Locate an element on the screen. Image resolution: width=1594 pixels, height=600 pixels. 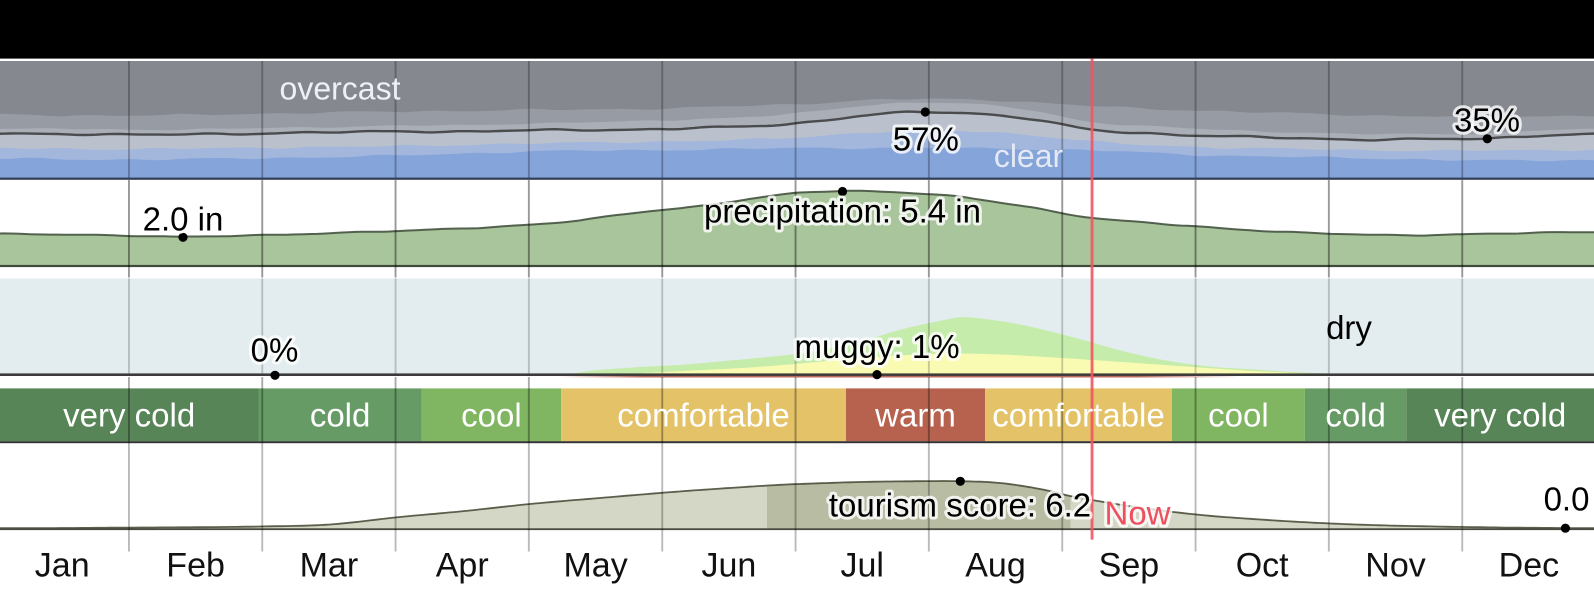
svg-text: 0.0 is located at coordinates (1567, 499).